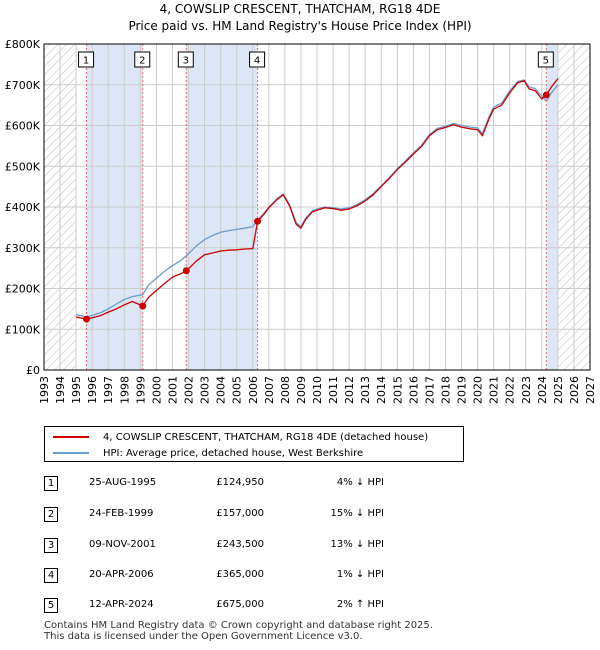  I want to click on y-tick-label: £800K, so click(23, 44).